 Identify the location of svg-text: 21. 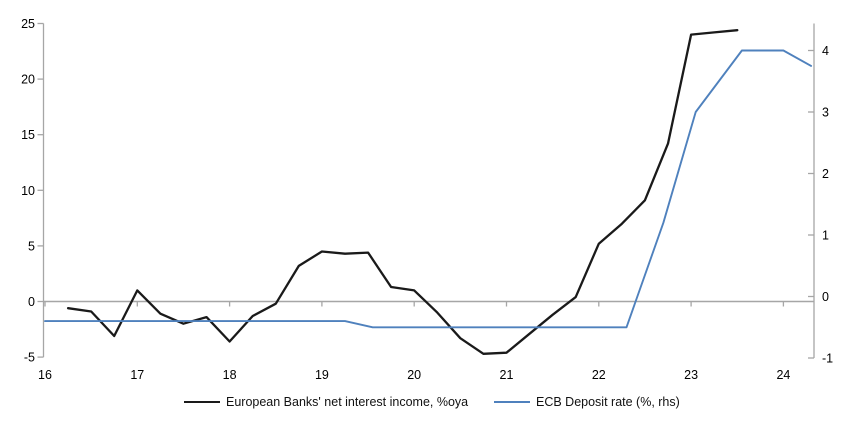
(507, 375).